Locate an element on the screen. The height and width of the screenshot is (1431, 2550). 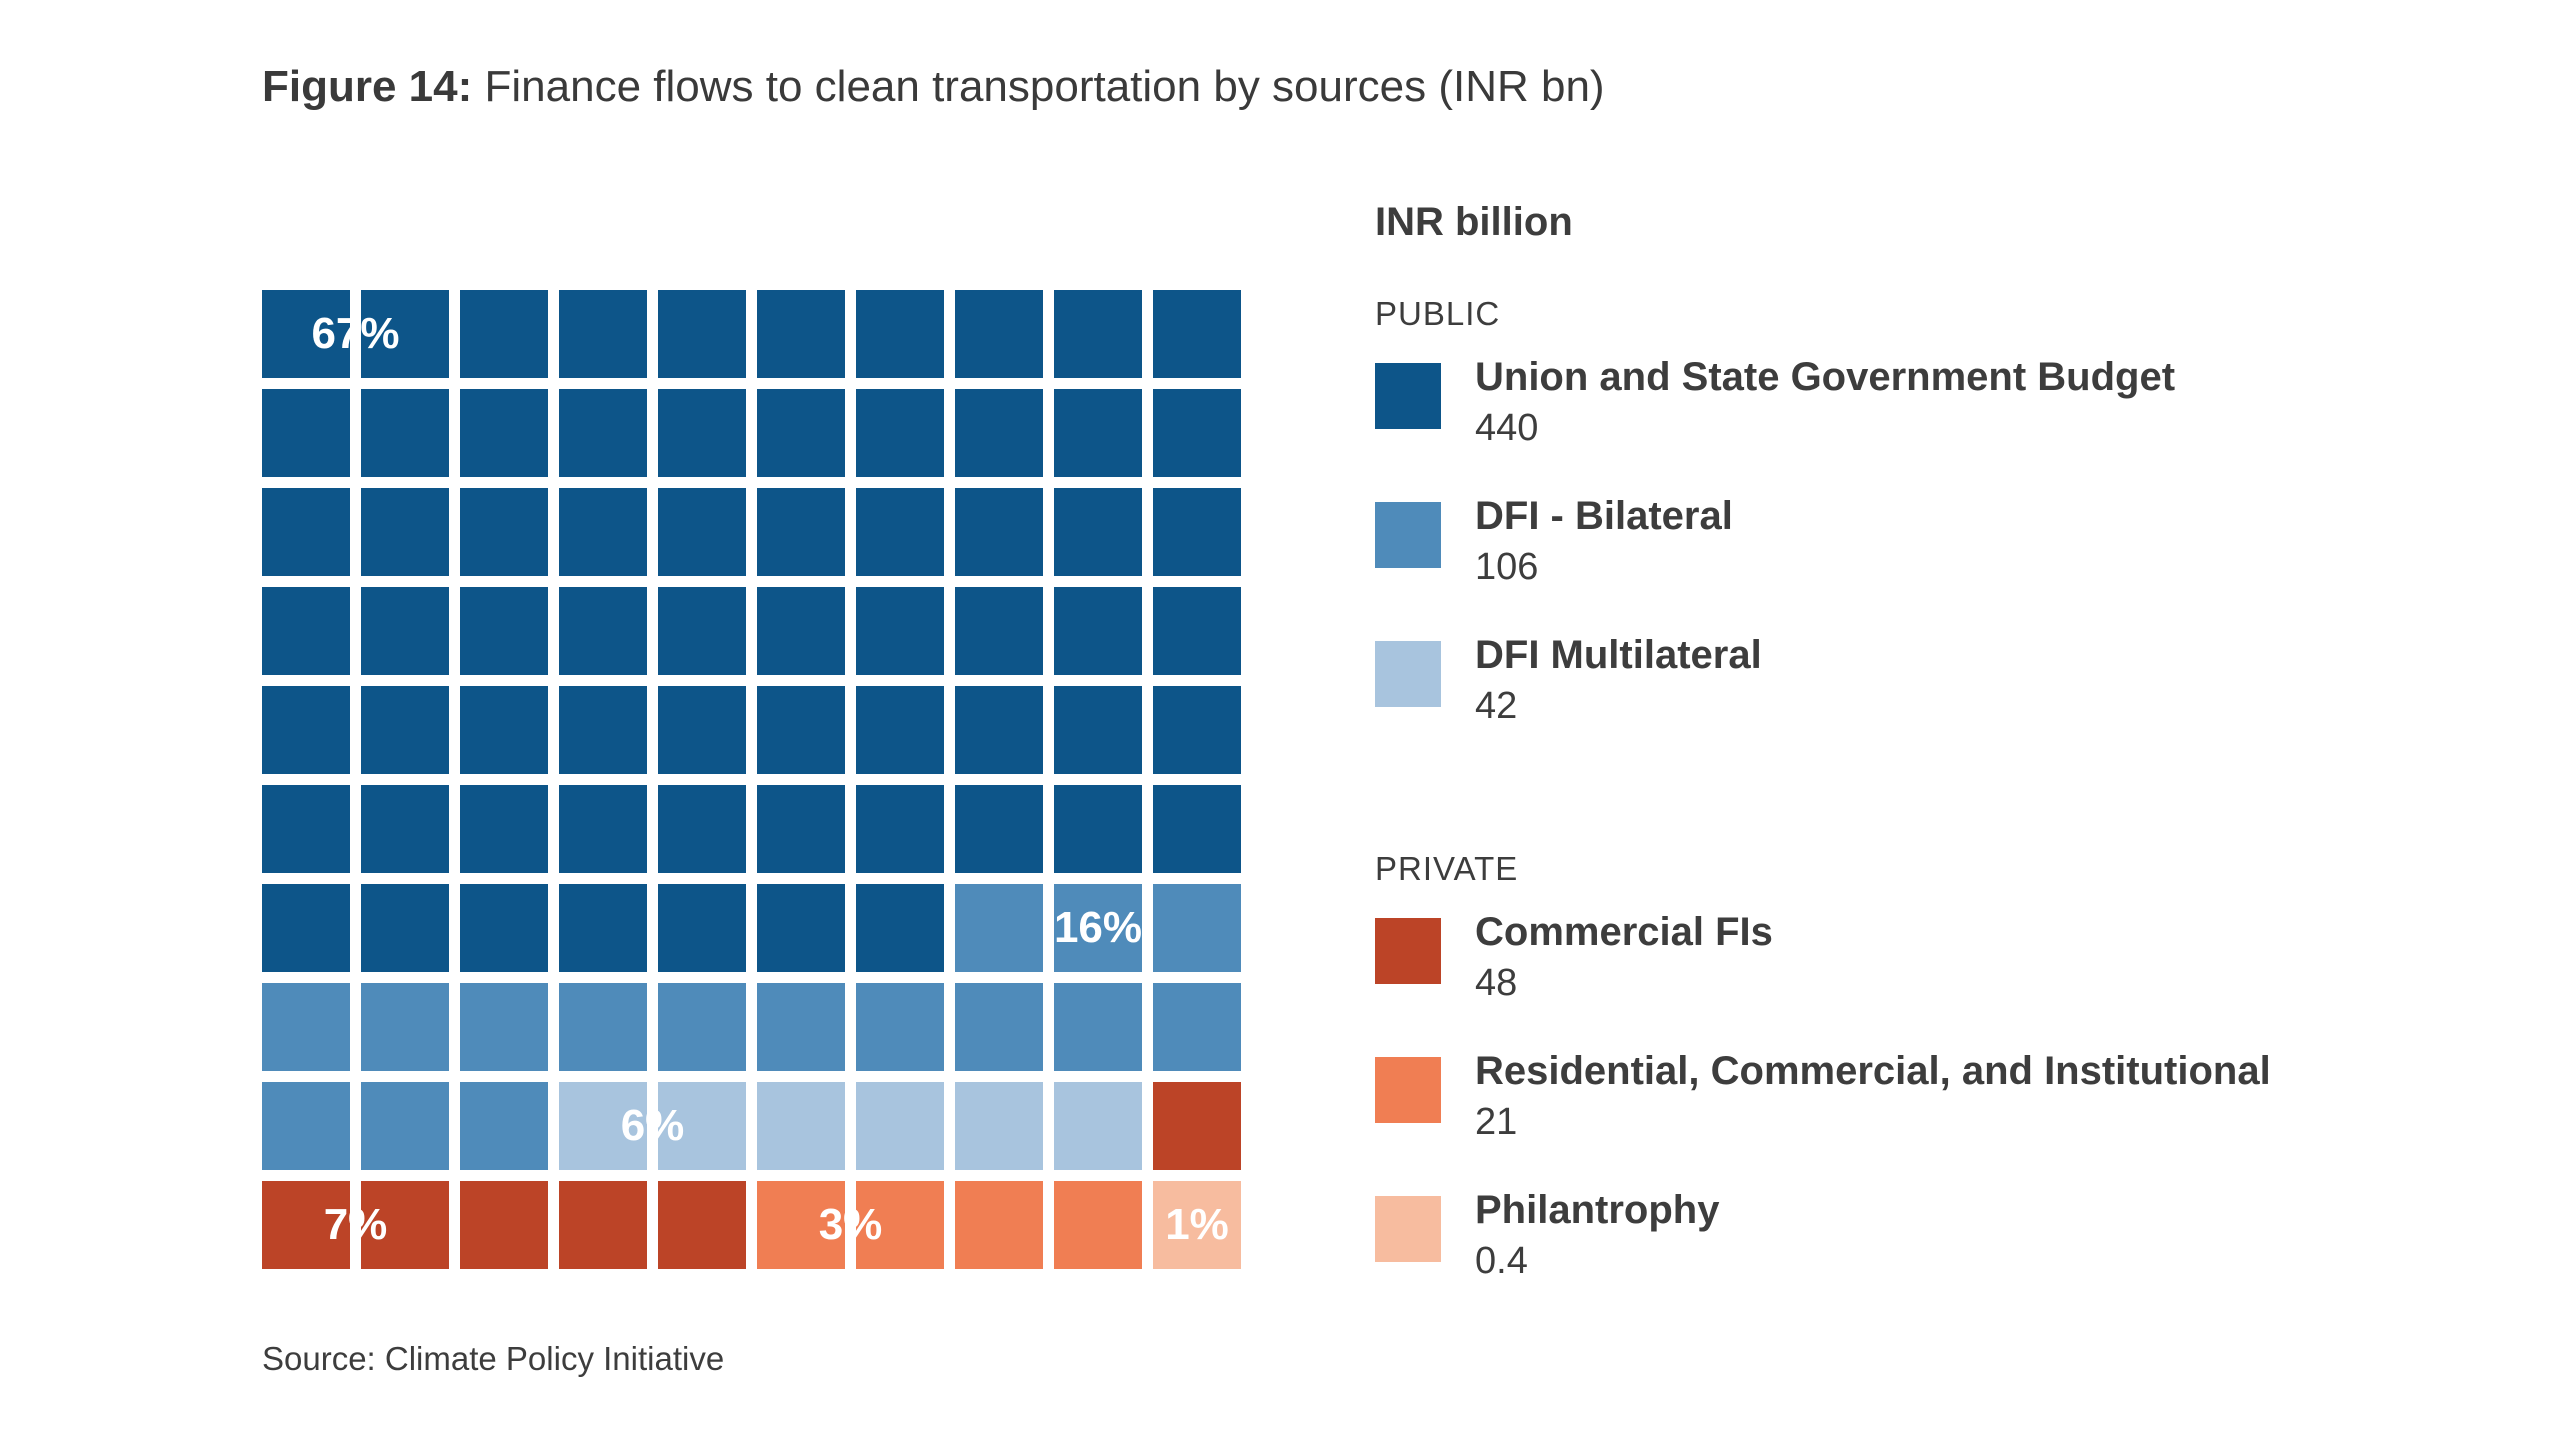
legend-units: INR billion is located at coordinates (1474, 222).